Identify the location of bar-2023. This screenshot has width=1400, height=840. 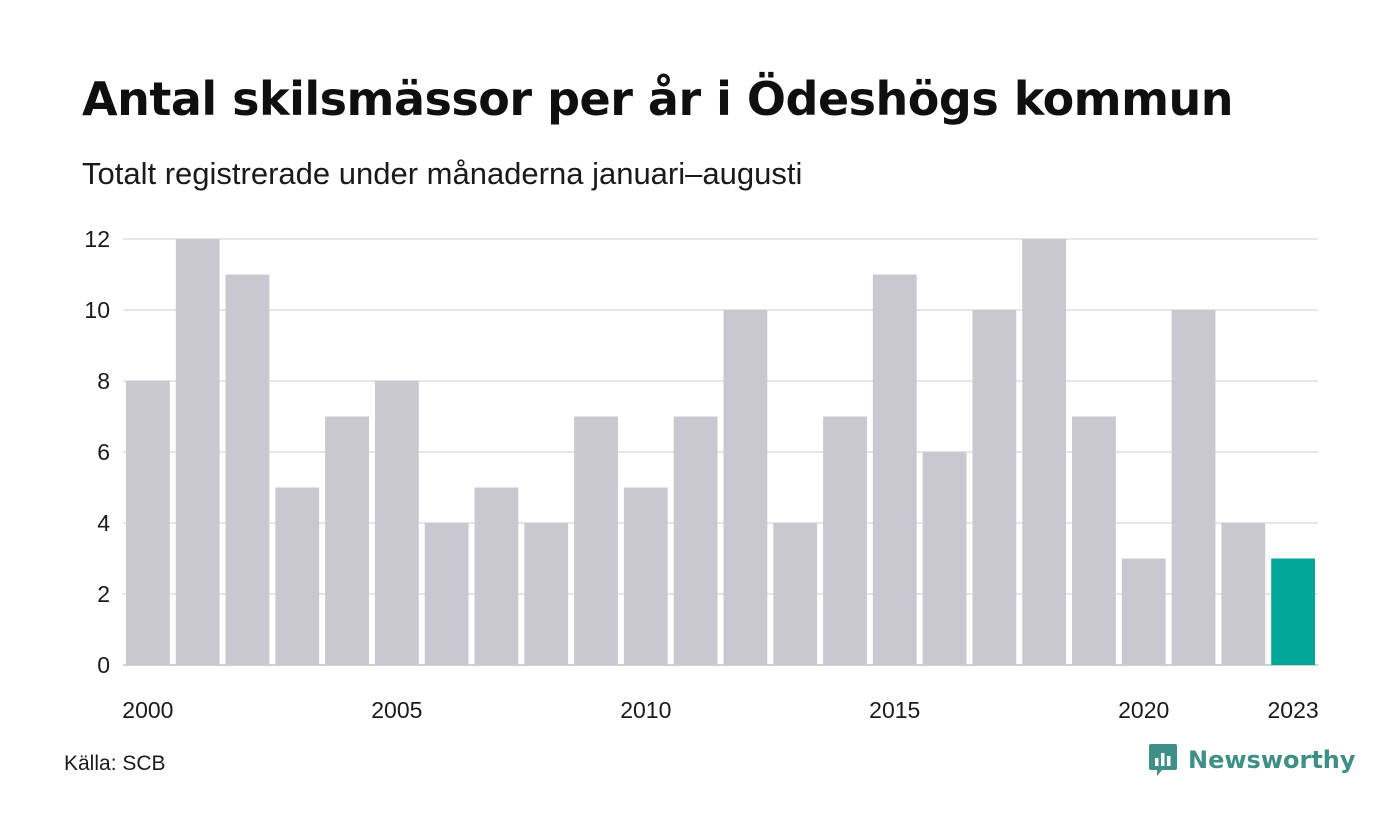
(1293, 611).